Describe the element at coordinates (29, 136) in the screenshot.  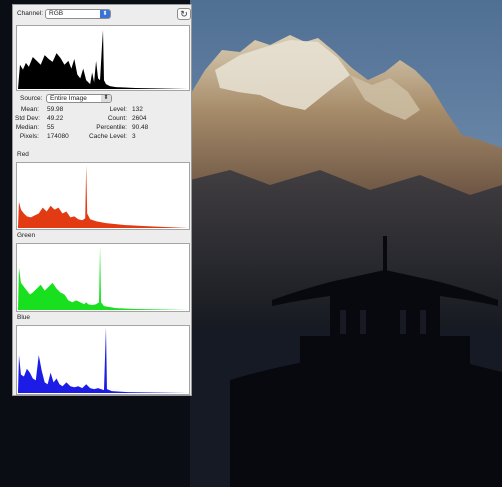
I see `pixels-label: Pixels:` at that location.